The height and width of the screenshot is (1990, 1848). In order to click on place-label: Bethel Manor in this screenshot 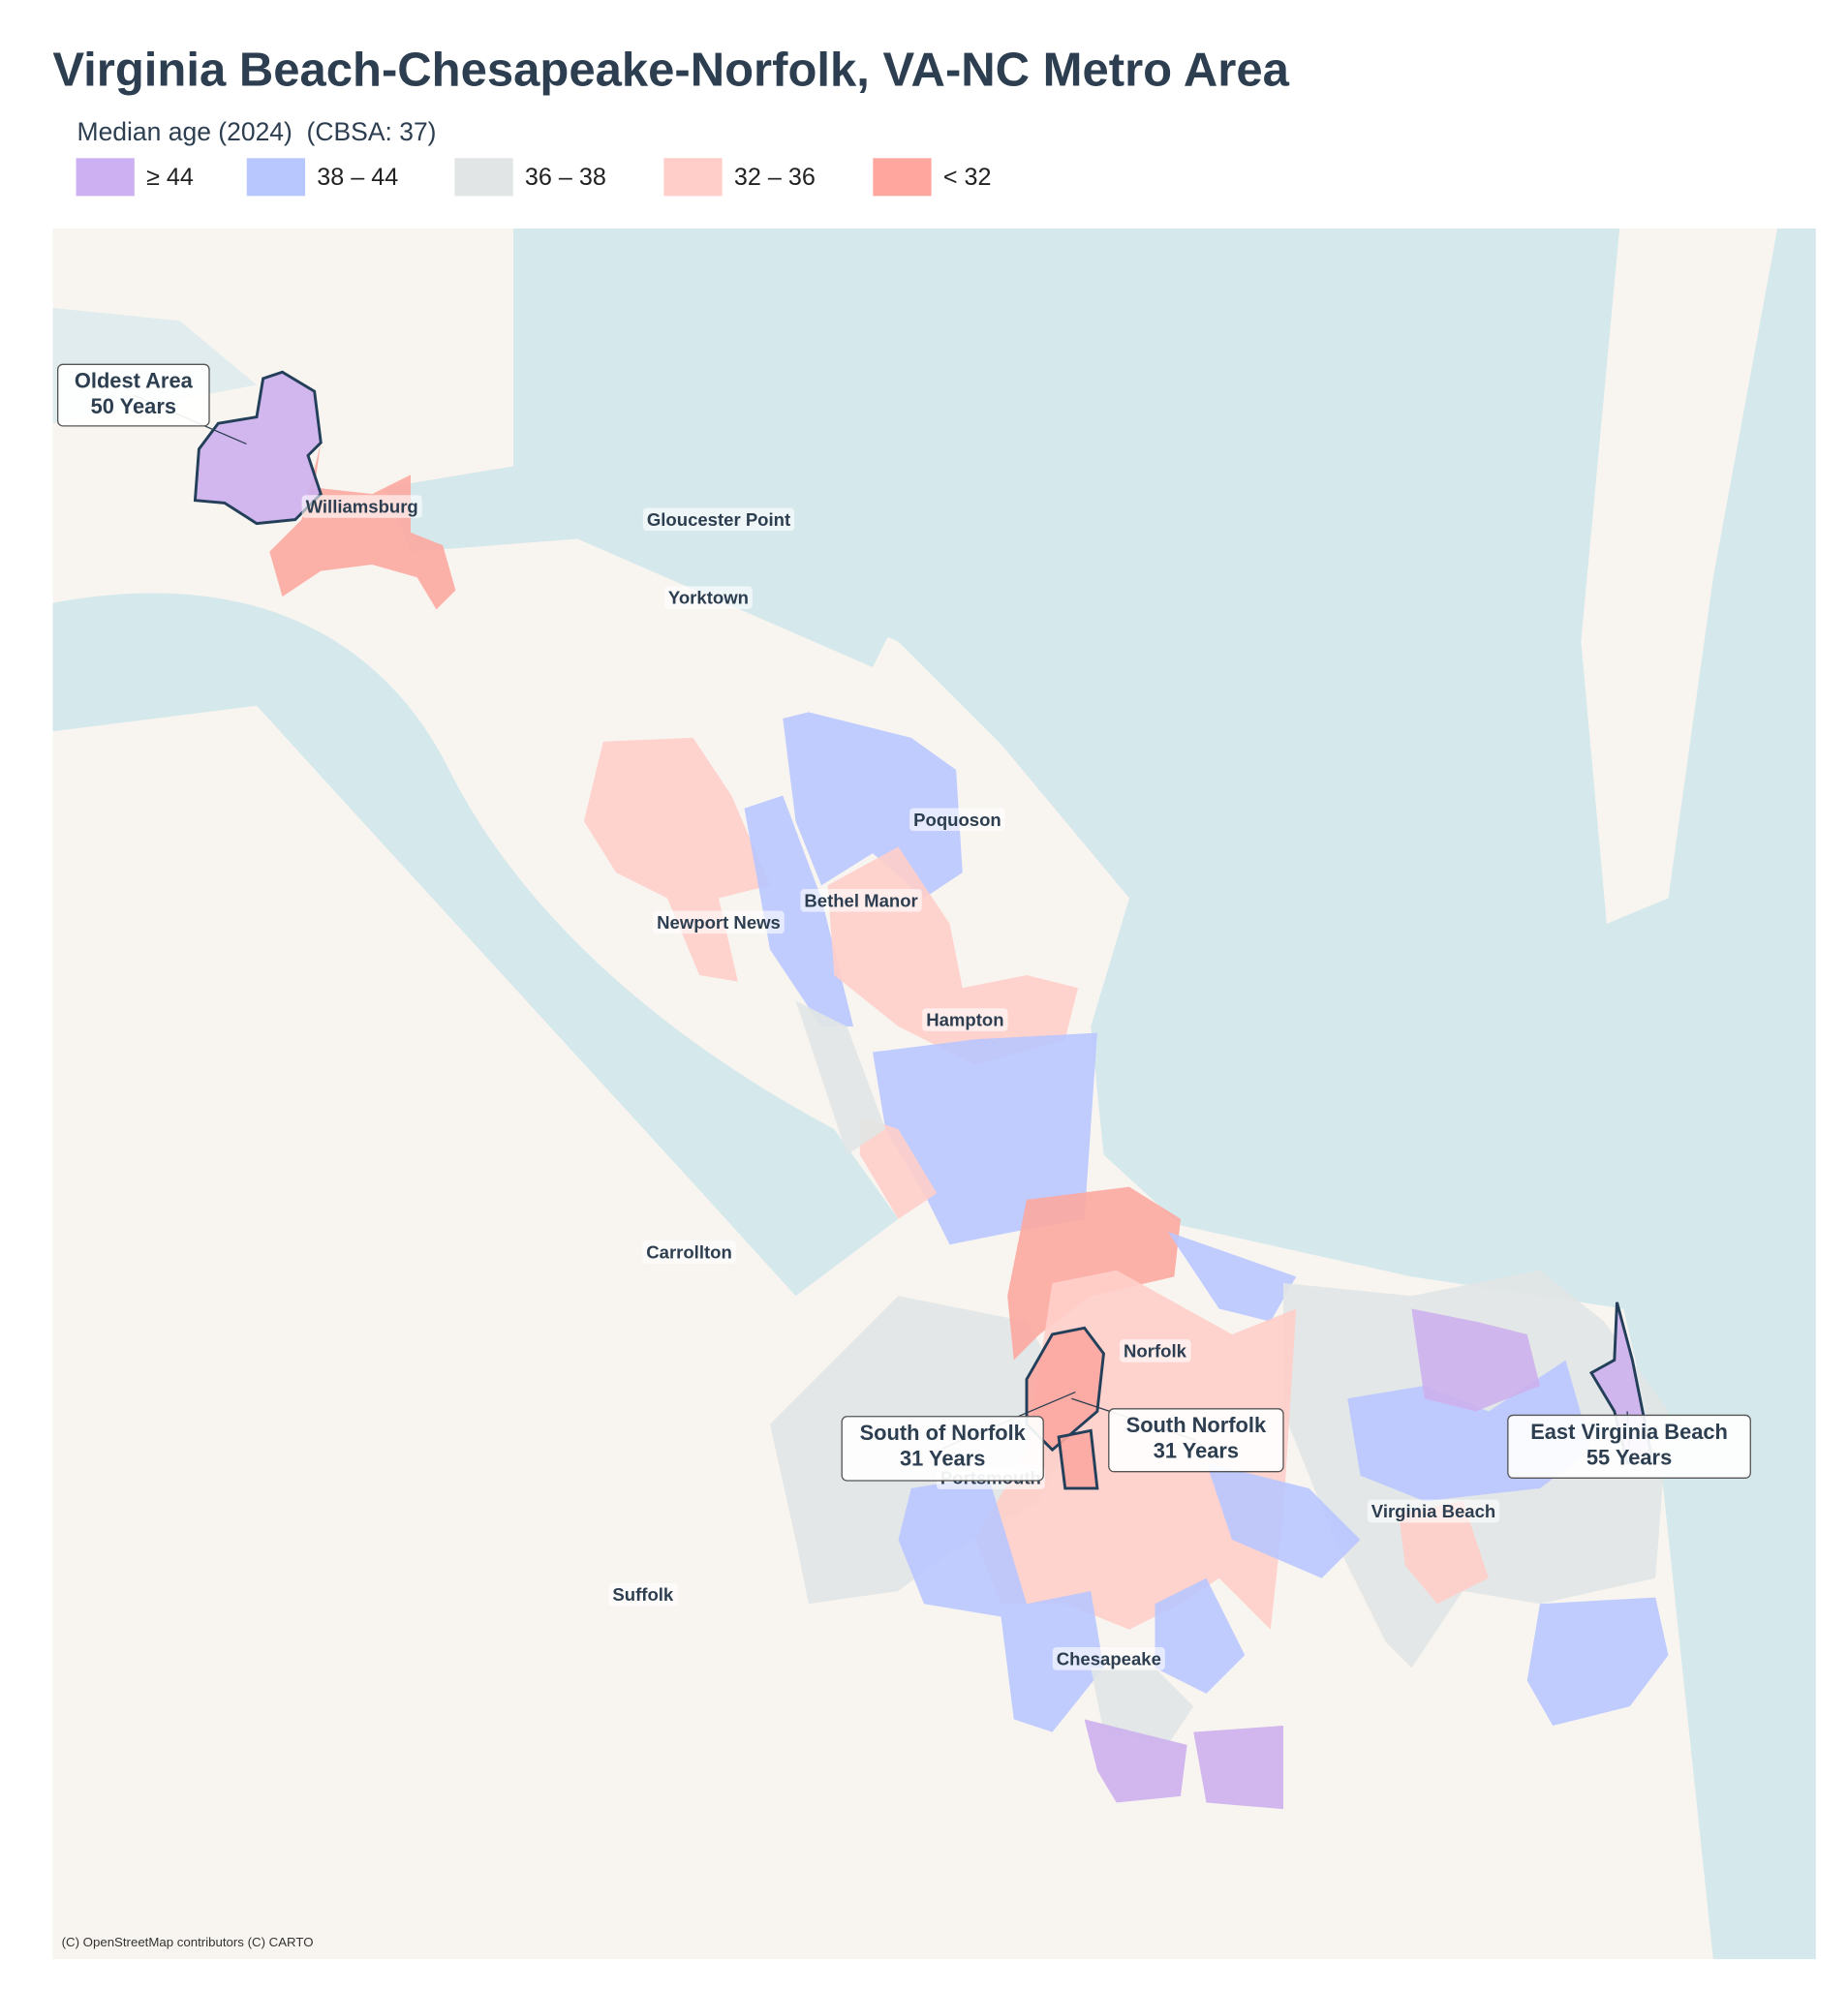, I will do `click(860, 900)`.